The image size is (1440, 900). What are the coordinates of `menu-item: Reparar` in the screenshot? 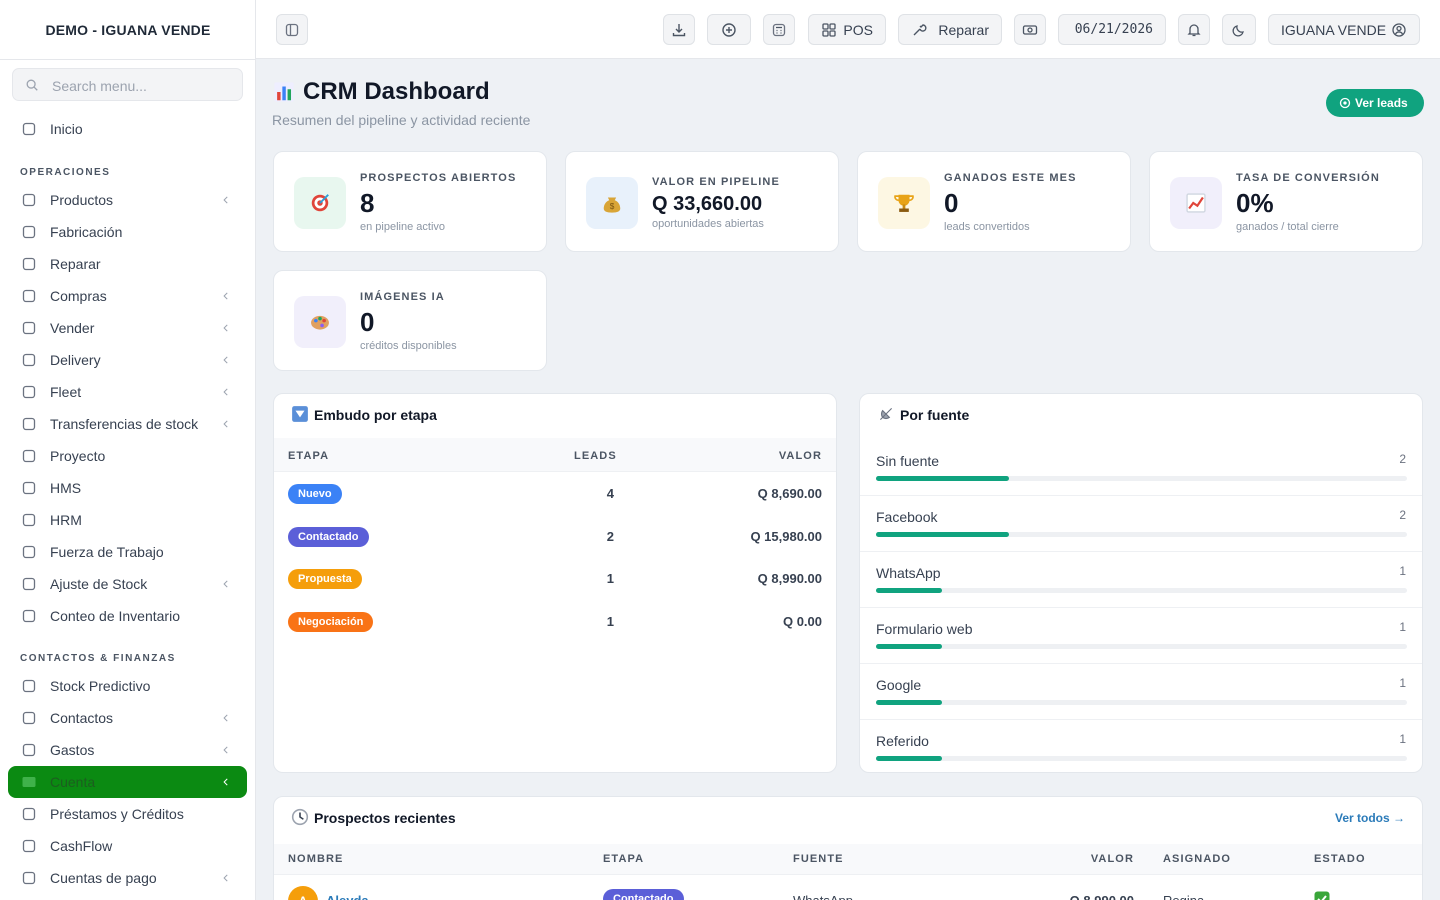 It's located at (127, 264).